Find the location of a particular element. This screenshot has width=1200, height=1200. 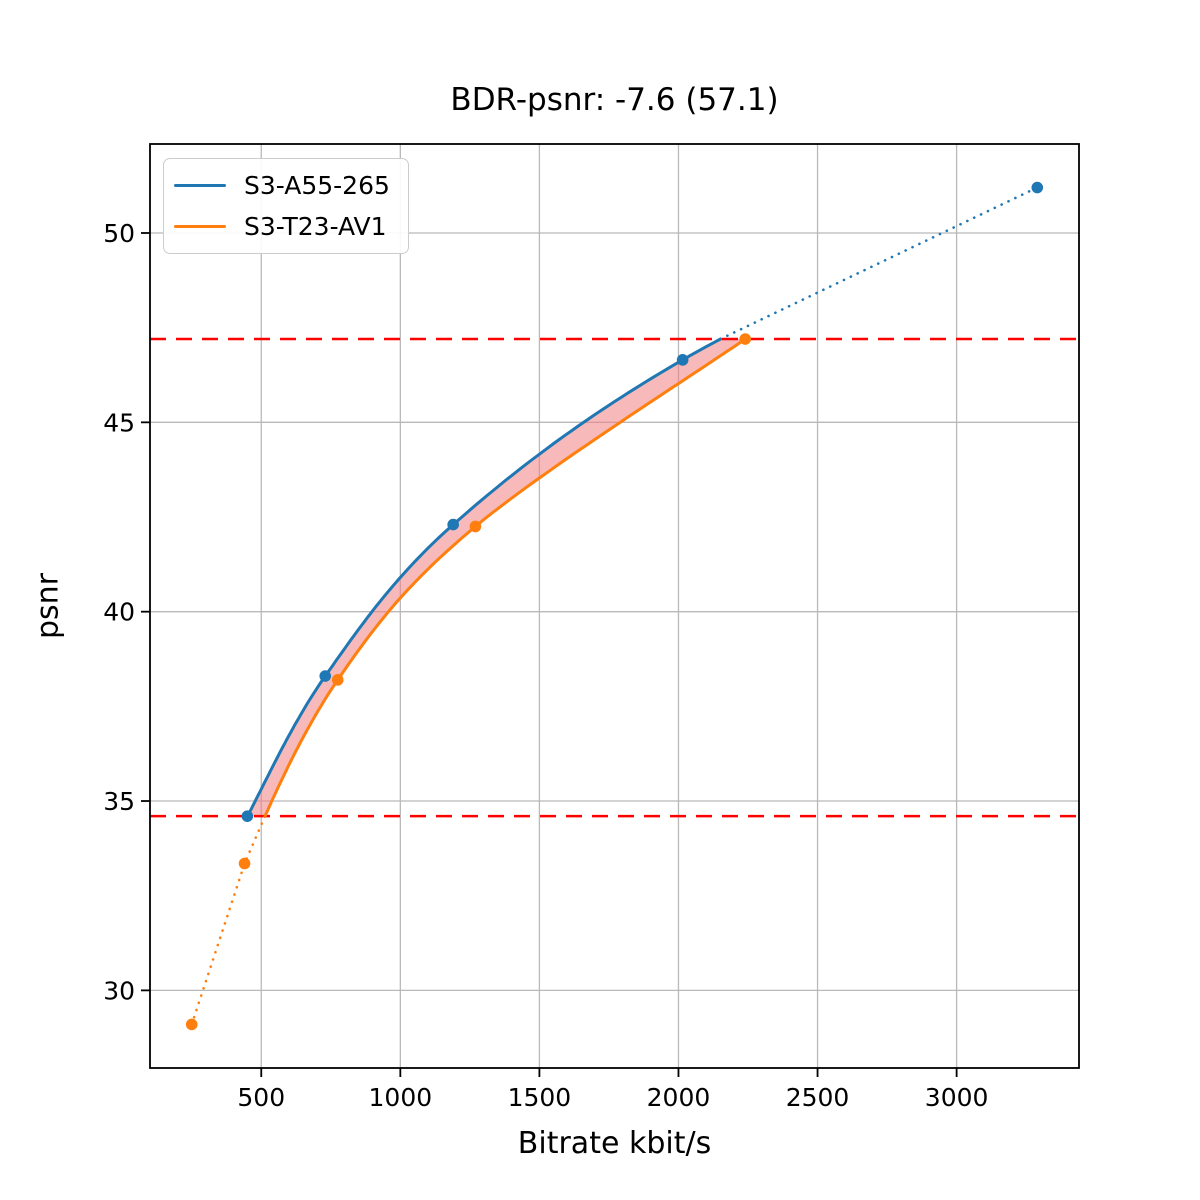

x-tick-label: 500 is located at coordinates (261, 1097).